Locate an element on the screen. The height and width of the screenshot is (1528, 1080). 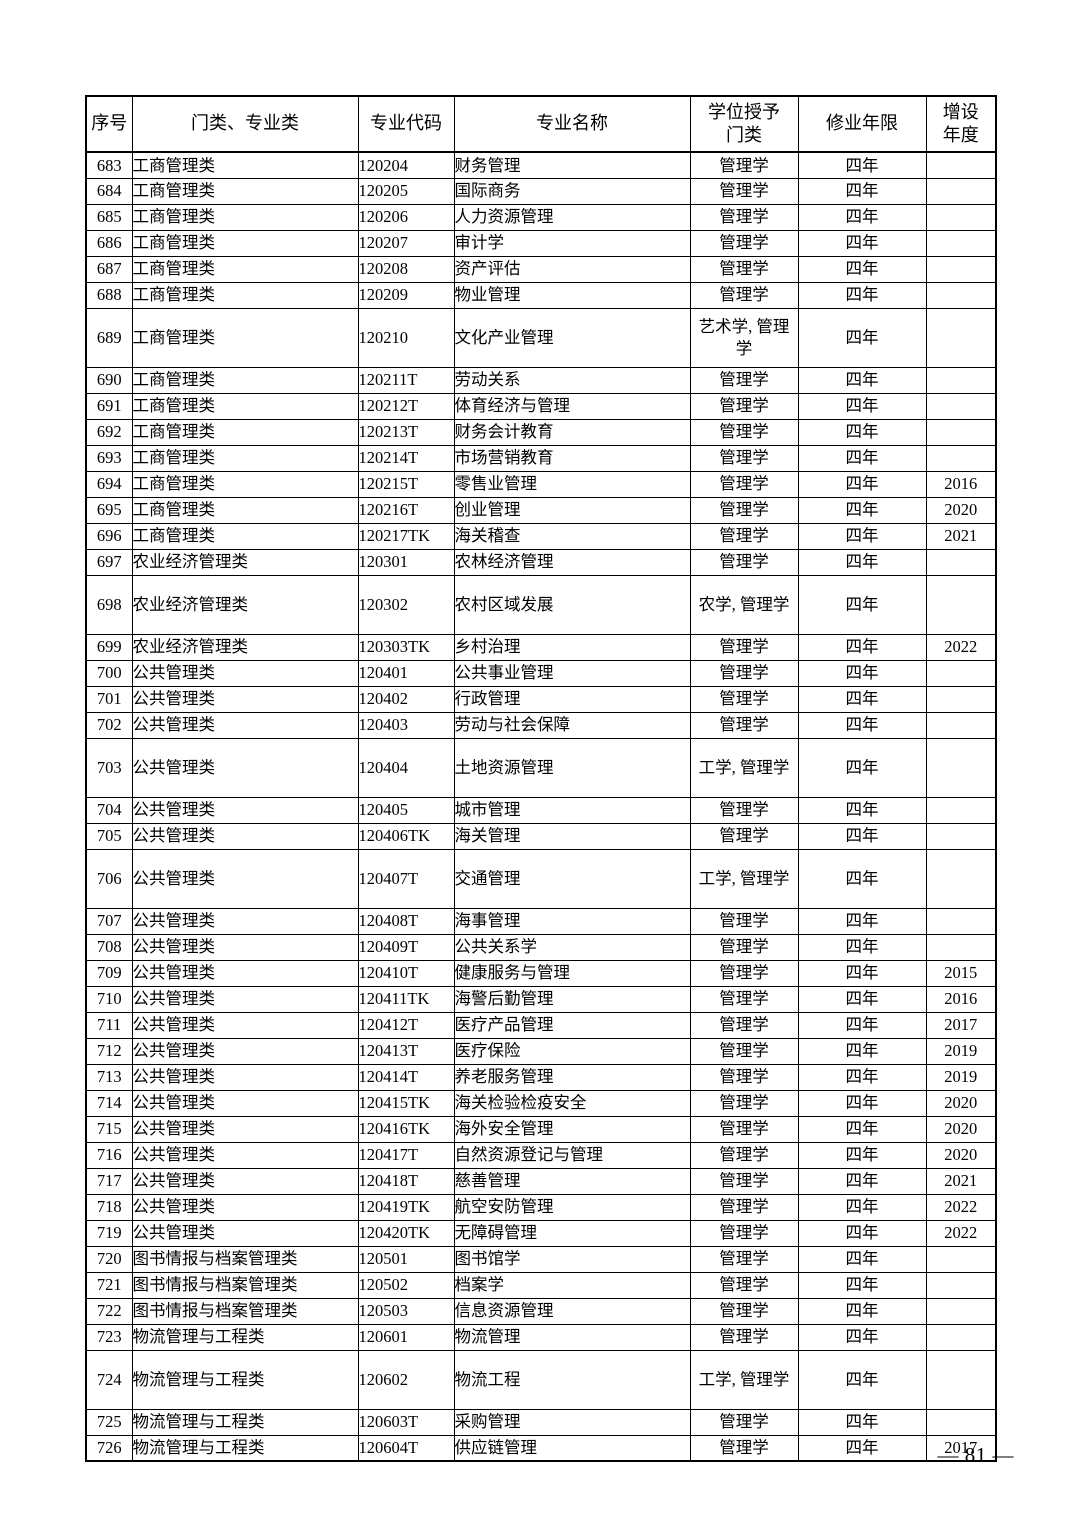
cell-sequence: 713 is located at coordinates (109, 1077).